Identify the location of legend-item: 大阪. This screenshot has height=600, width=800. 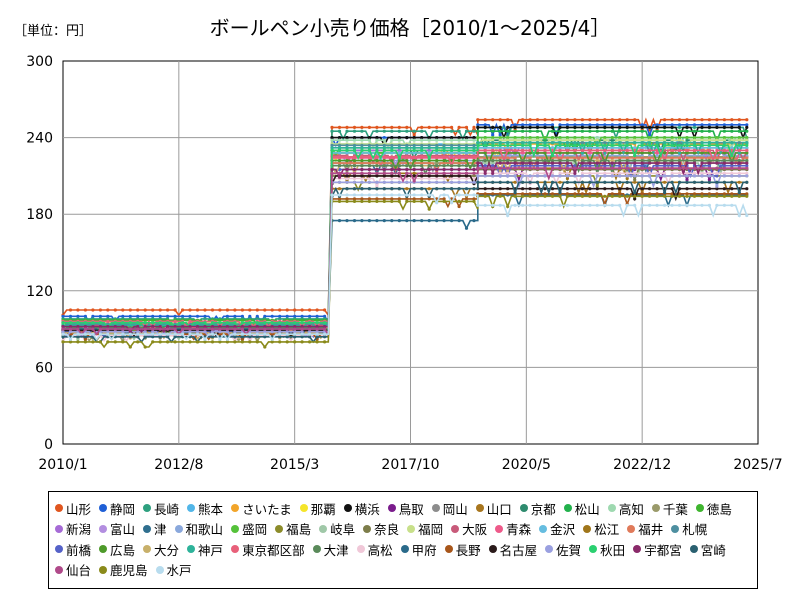
(469, 528).